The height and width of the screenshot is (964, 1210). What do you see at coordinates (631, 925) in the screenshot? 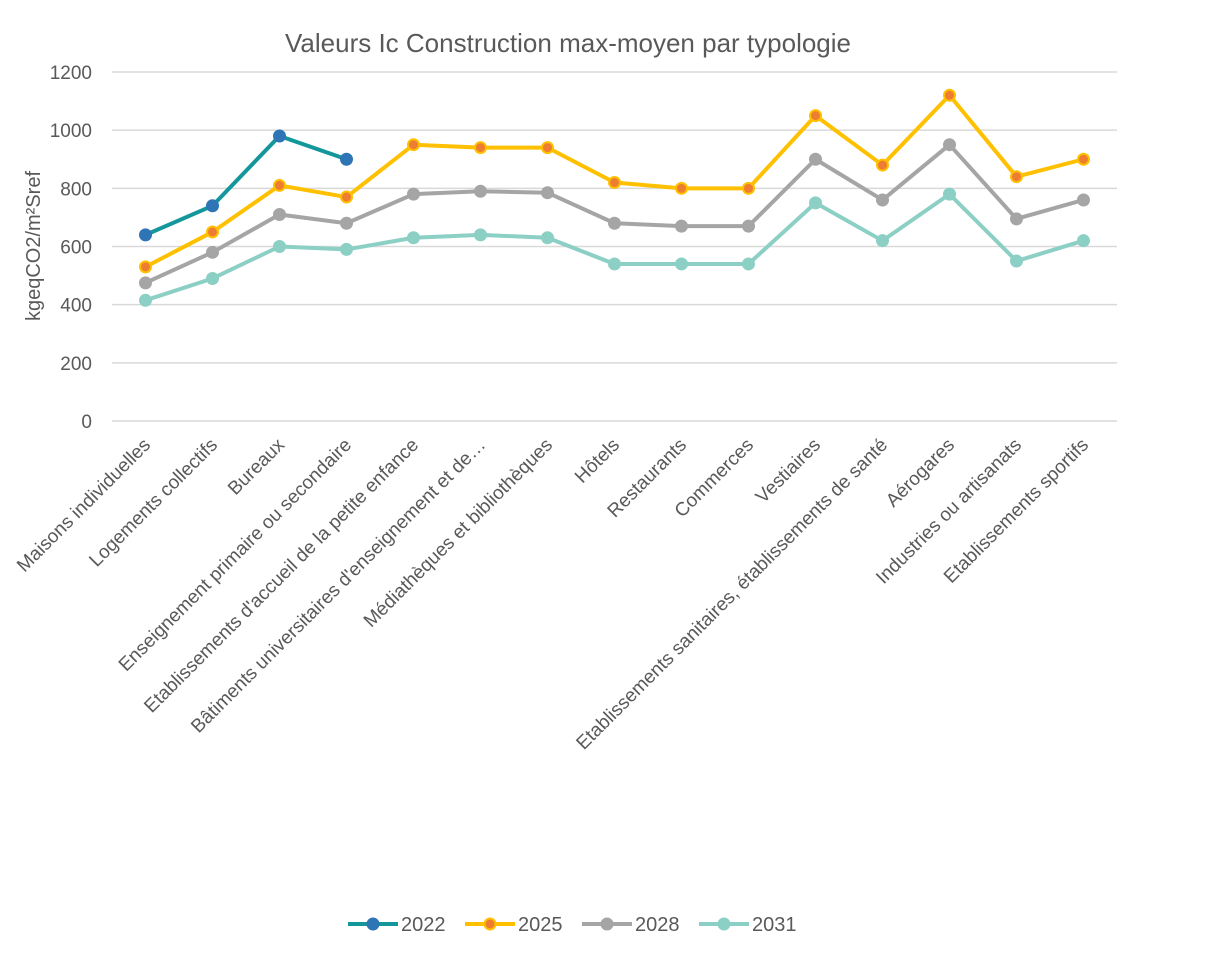
I see `legend-entry-2028: 2028` at bounding box center [631, 925].